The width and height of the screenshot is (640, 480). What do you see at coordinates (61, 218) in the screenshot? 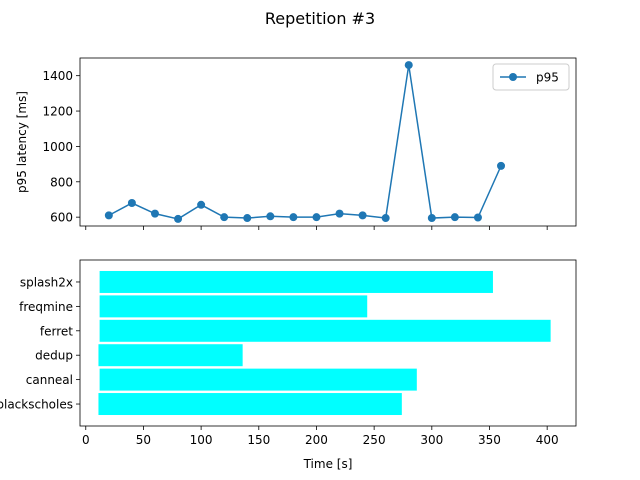
I see `y-tick-label: 600` at bounding box center [61, 218].